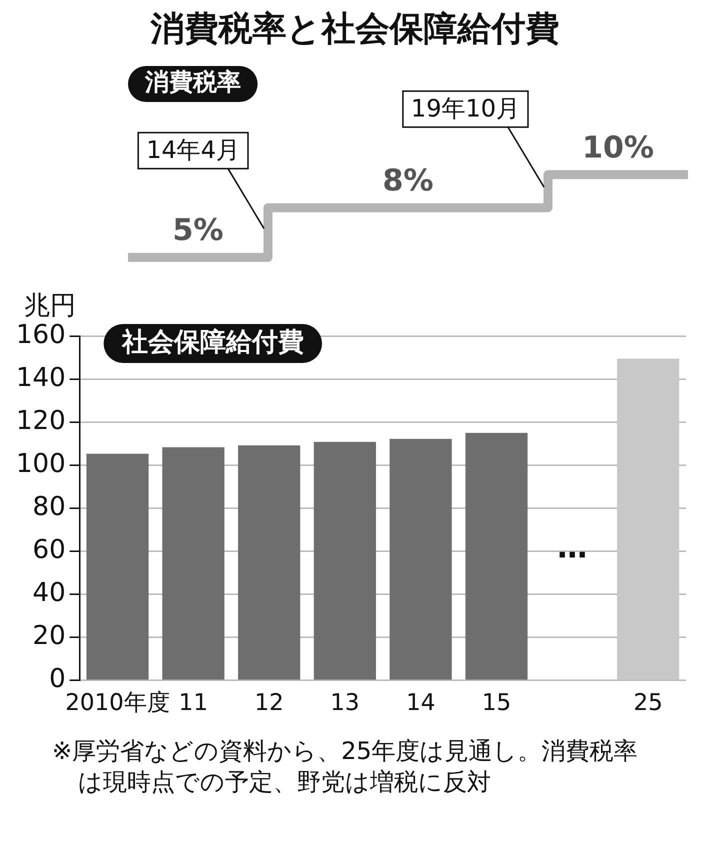 The image size is (710, 854). I want to click on x-tick-label: 15, so click(497, 703).